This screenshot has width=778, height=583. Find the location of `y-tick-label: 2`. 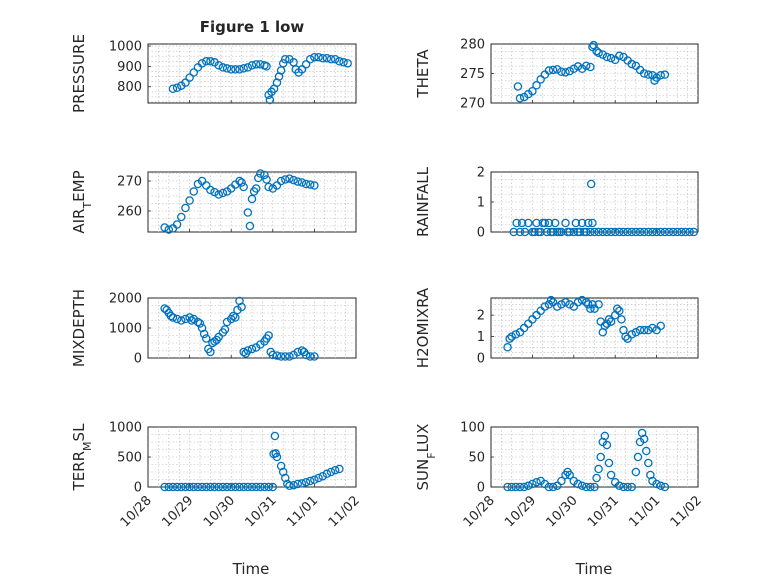

y-tick-label: 2 is located at coordinates (481, 173).